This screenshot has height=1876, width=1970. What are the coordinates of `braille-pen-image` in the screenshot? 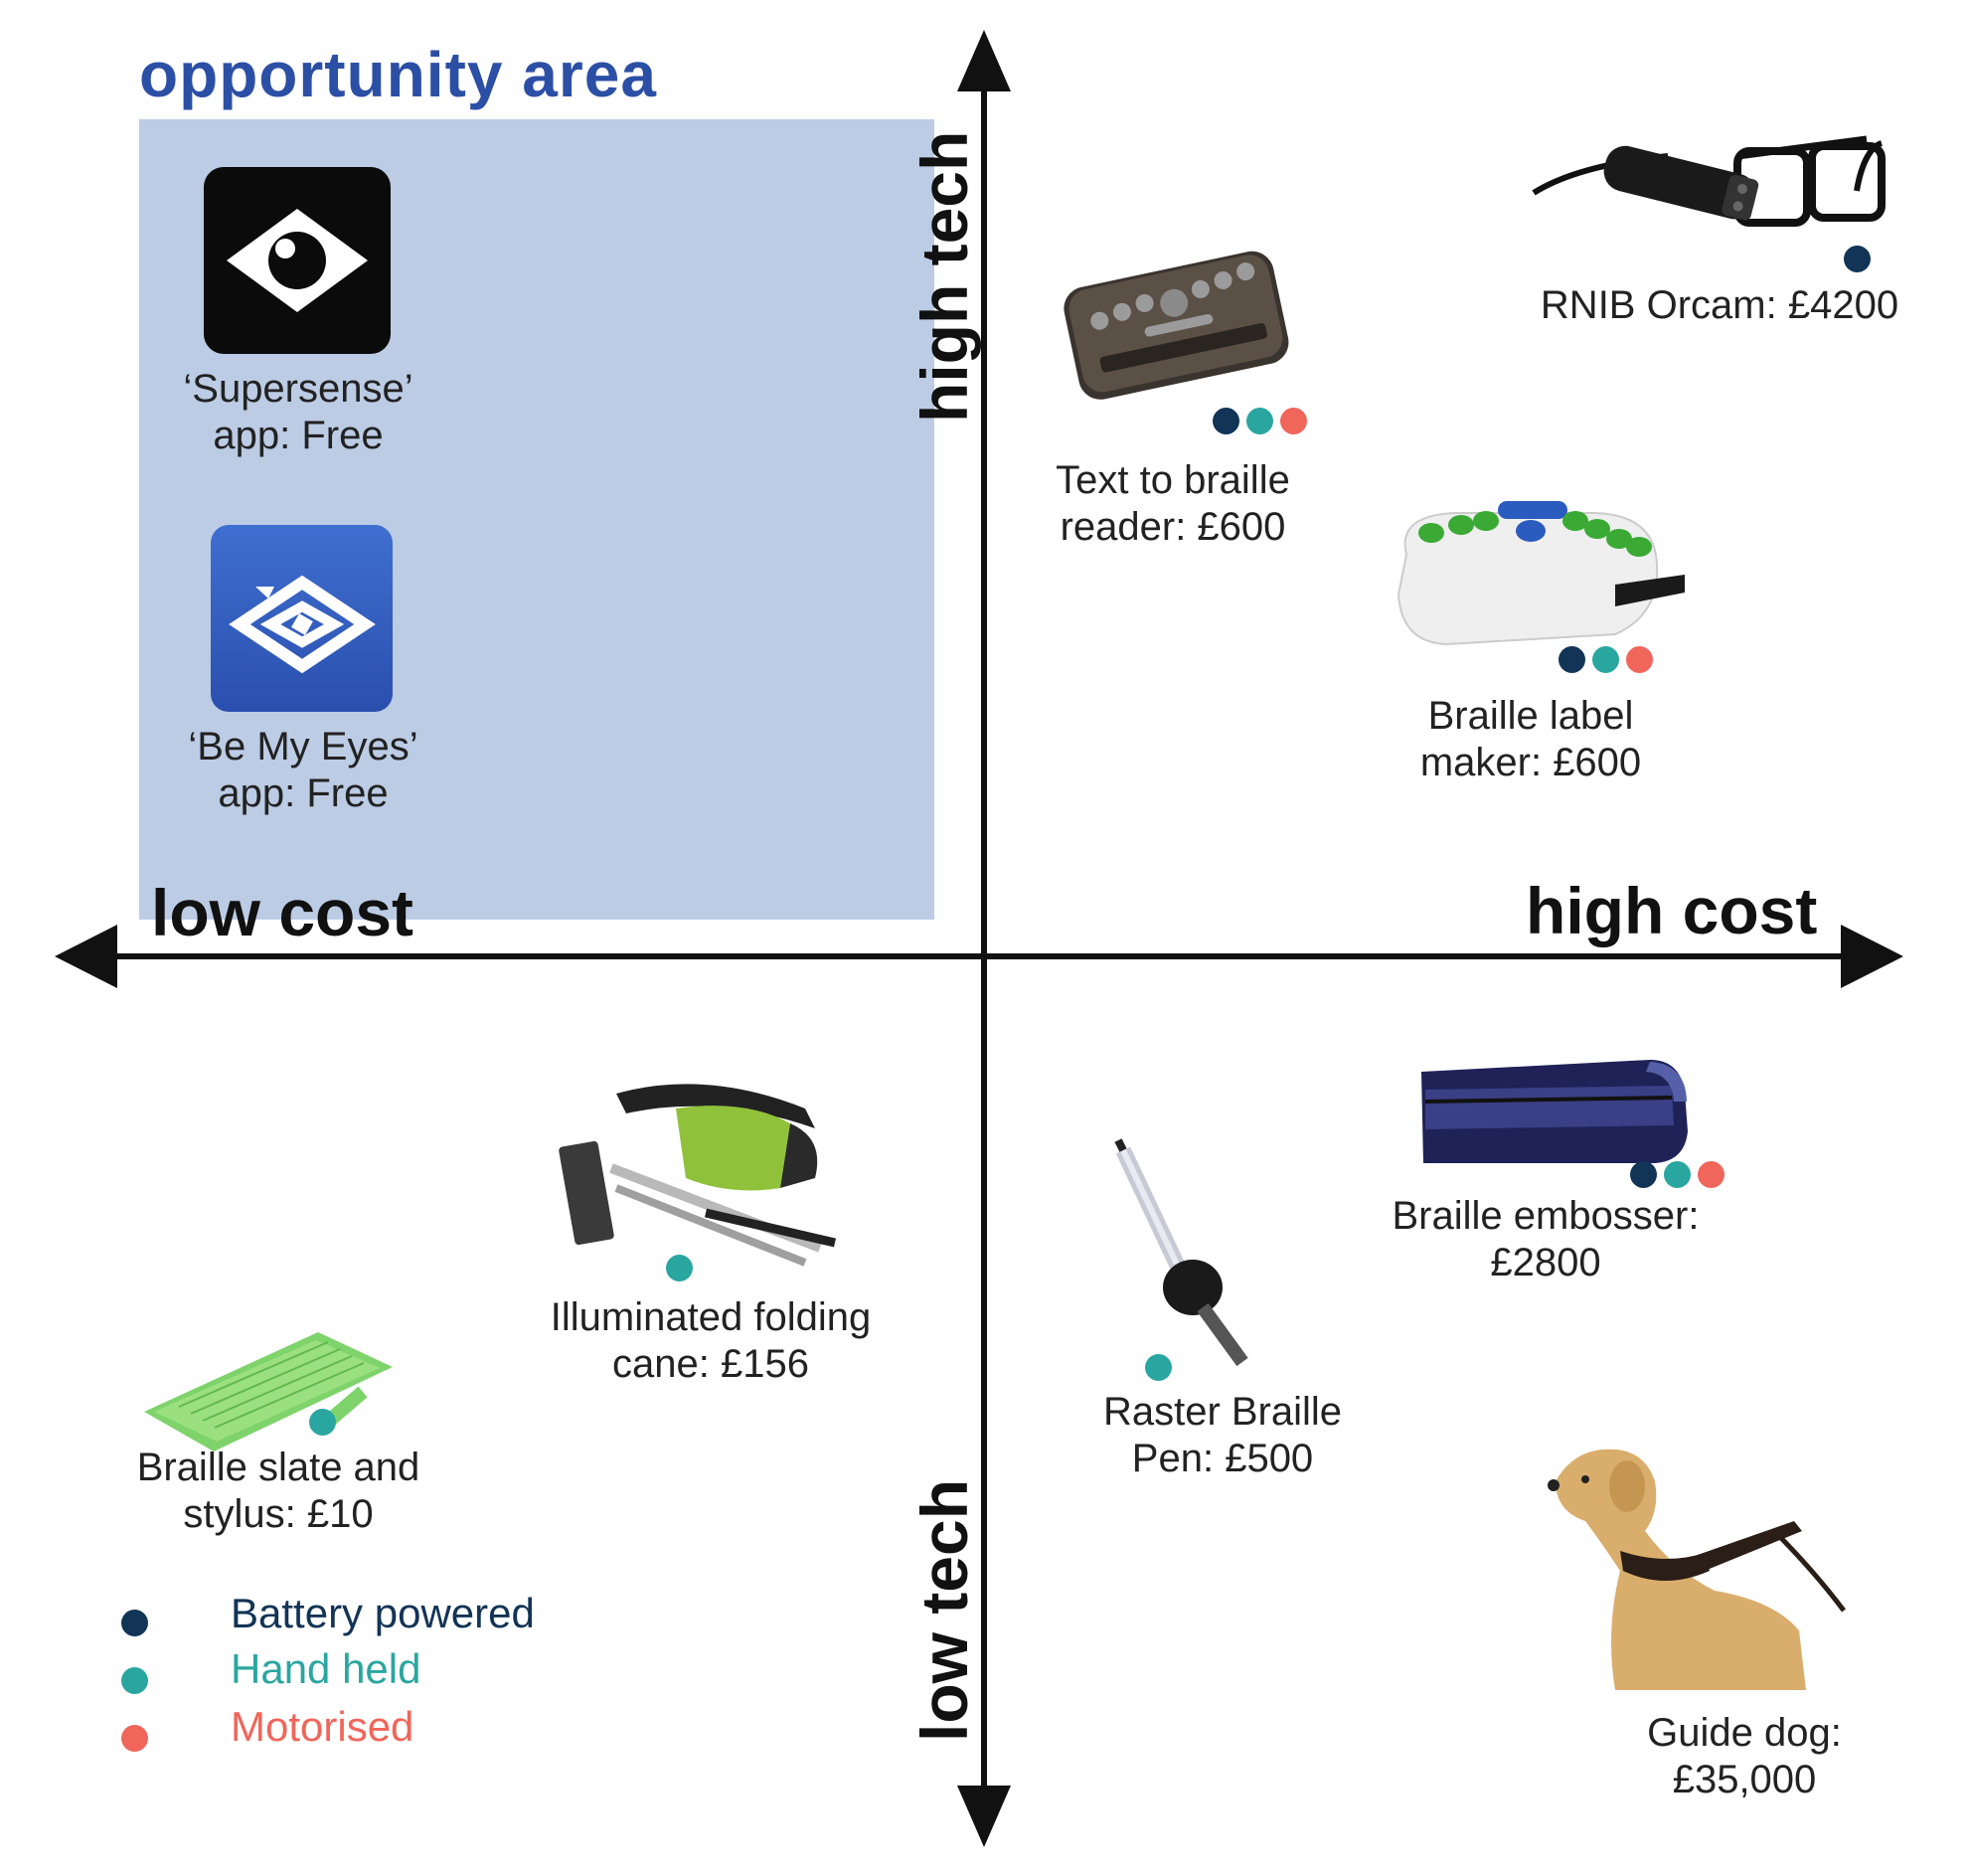 It's located at (1187, 1255).